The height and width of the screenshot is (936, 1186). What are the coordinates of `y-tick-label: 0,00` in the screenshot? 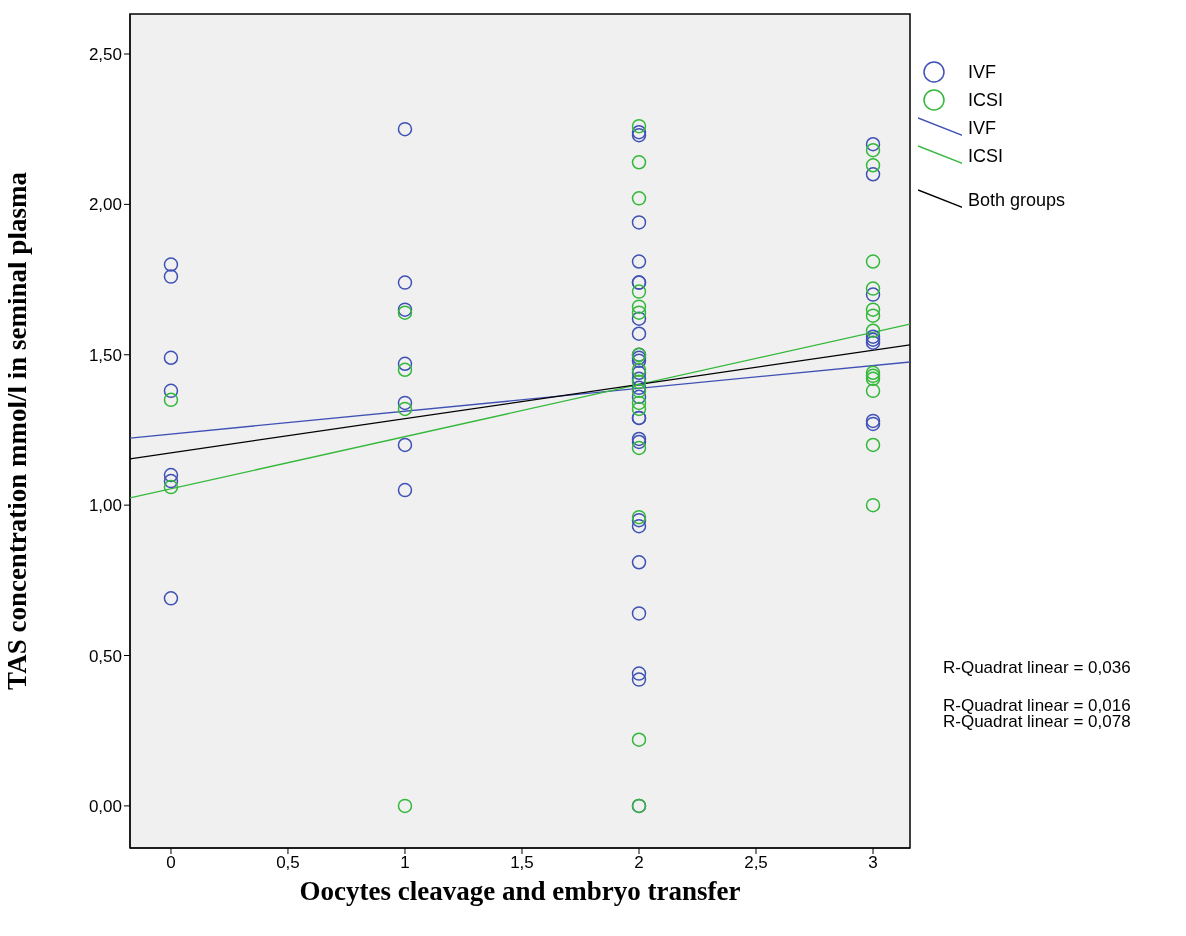 It's located at (105, 806).